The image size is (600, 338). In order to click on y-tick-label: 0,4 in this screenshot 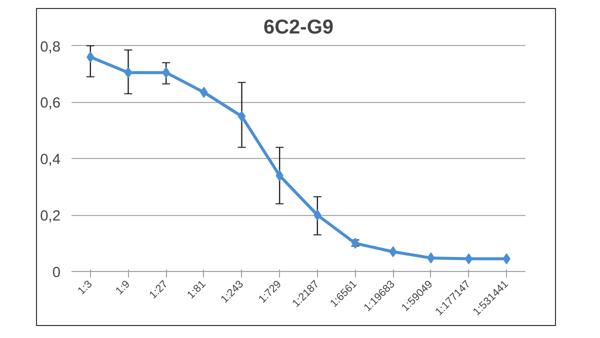, I will do `click(50, 160)`.